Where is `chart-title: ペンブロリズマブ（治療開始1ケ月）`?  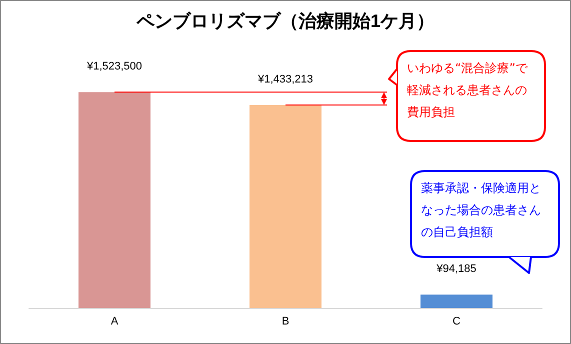 chart-title: ペンブロリズマブ（治療開始1ケ月） is located at coordinates (285, 21).